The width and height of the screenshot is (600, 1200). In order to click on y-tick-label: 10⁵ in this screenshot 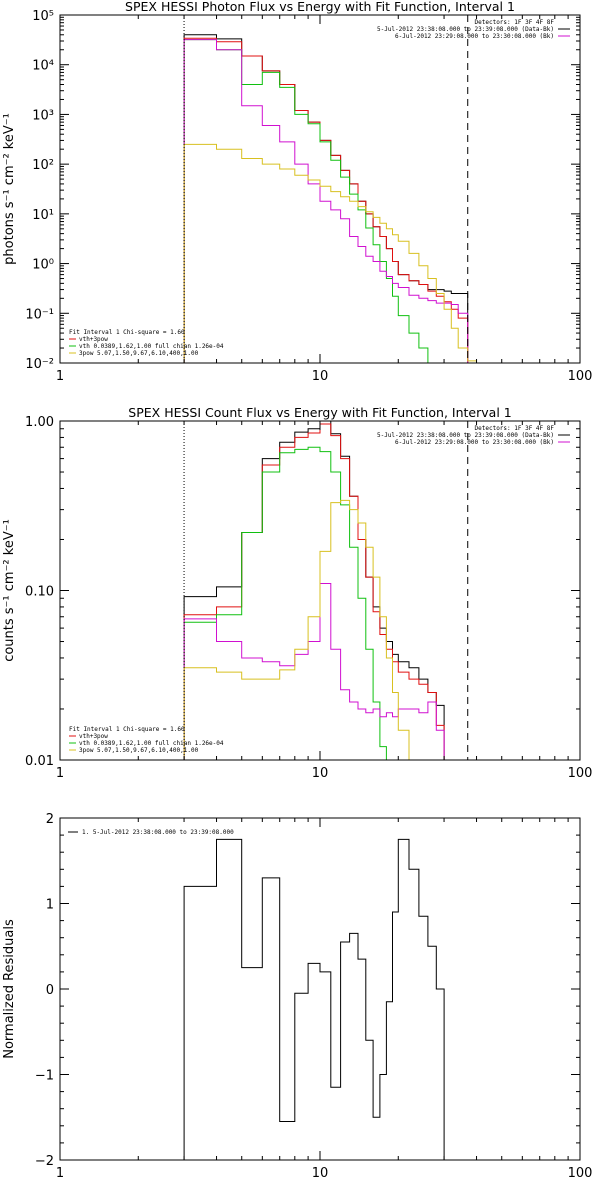, I will do `click(43, 16)`.